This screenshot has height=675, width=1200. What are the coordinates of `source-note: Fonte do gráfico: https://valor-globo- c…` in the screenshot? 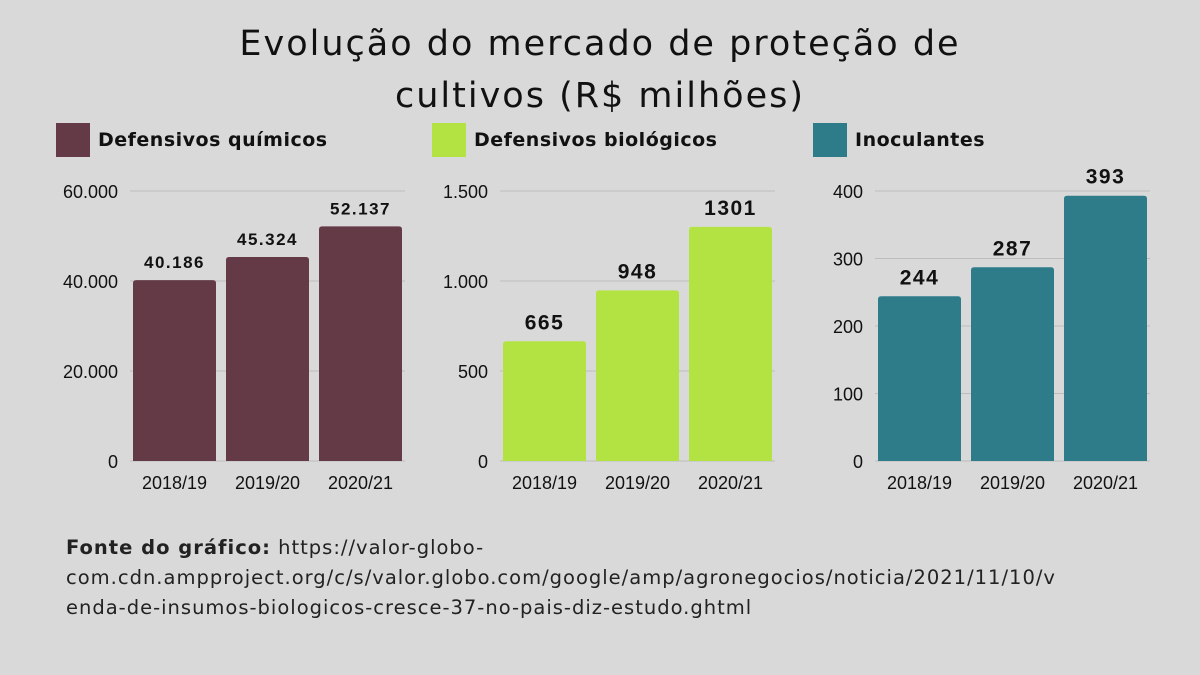 It's located at (616, 578).